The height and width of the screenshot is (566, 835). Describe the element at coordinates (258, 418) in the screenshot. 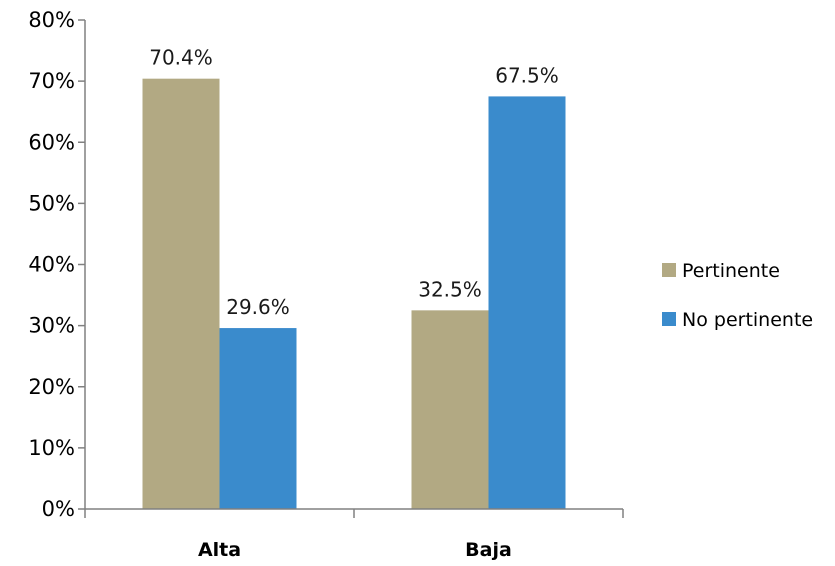

I see `bar-no-pertinente-alta` at that location.